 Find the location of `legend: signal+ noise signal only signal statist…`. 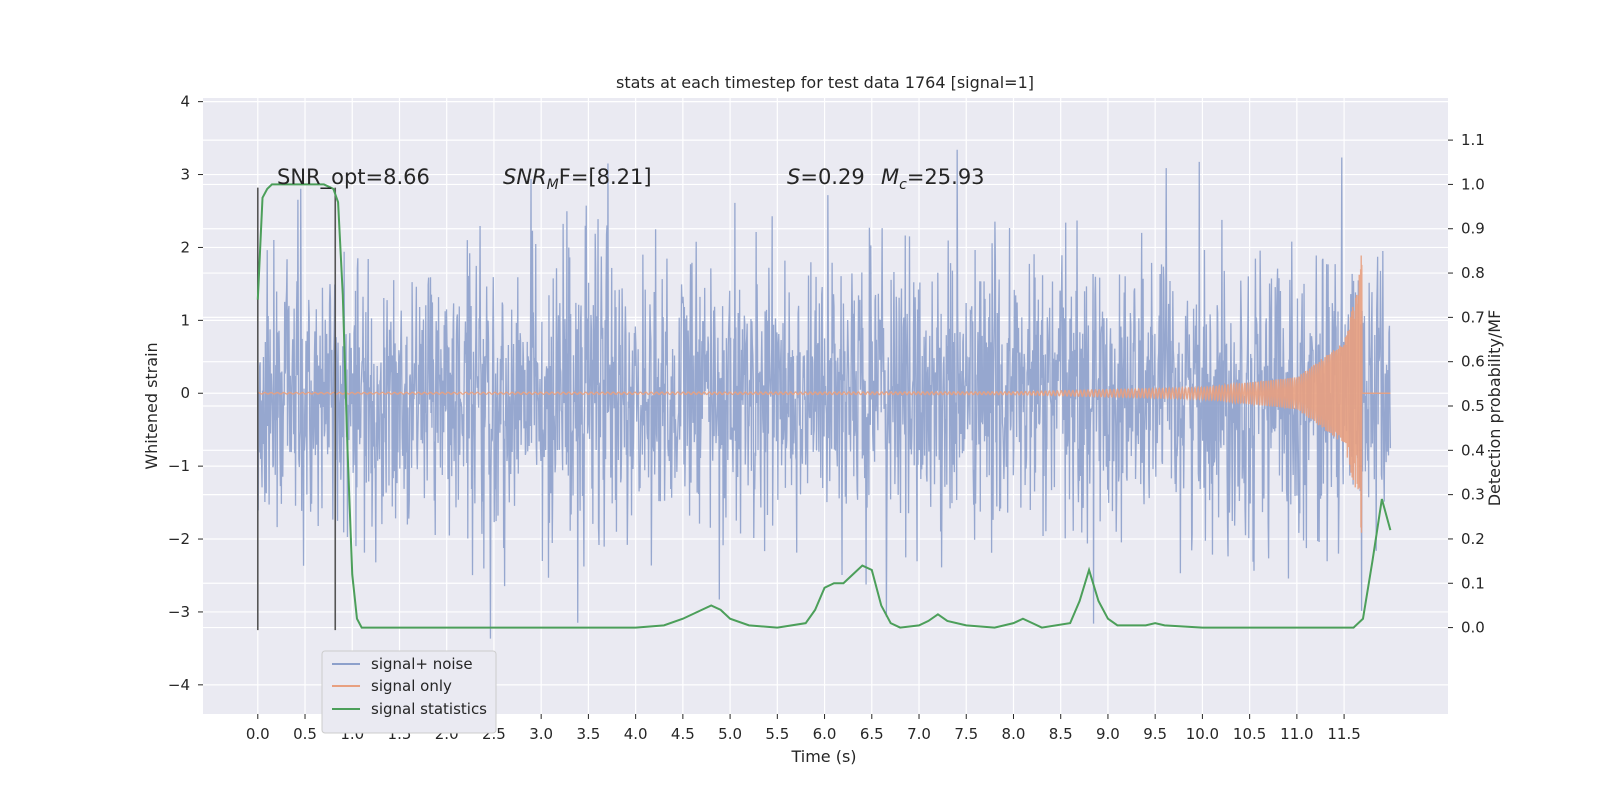

legend: signal+ noise signal only signal statist… is located at coordinates (409, 692).